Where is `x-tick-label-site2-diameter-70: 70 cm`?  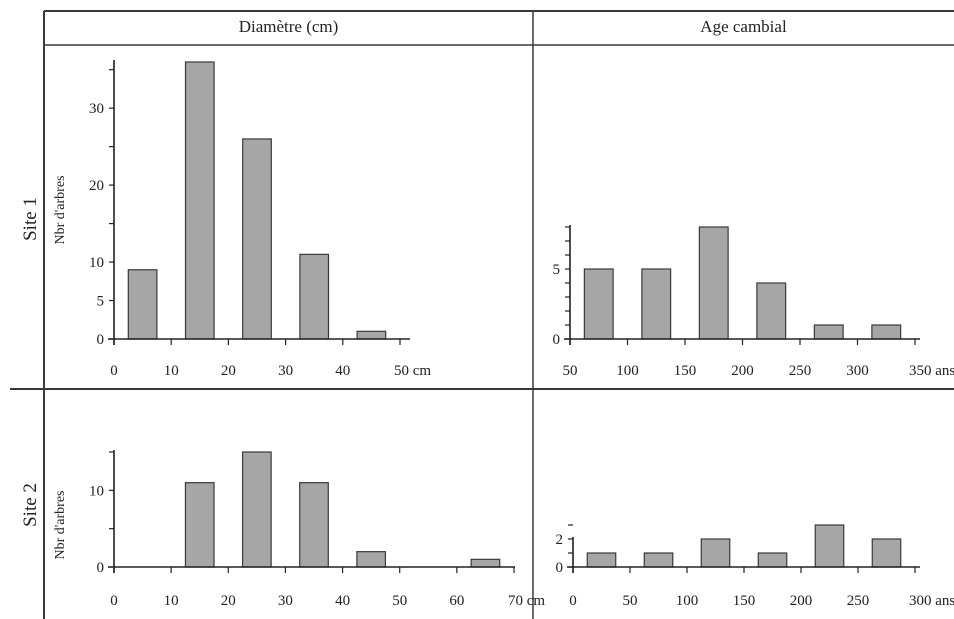
x-tick-label-site2-diameter-70: 70 cm is located at coordinates (526, 601).